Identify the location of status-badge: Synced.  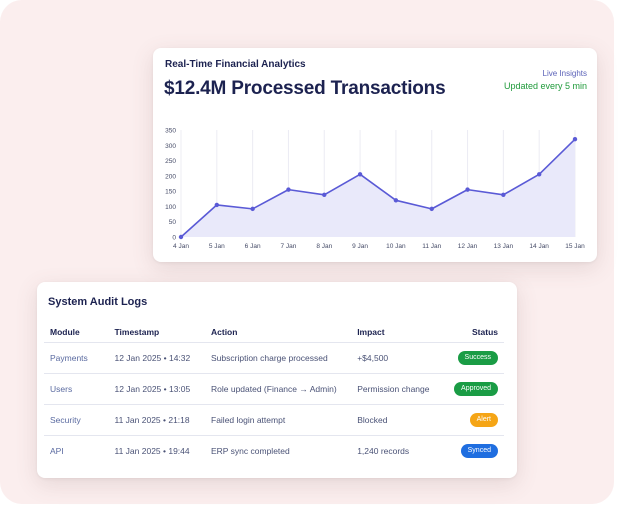
(479, 451).